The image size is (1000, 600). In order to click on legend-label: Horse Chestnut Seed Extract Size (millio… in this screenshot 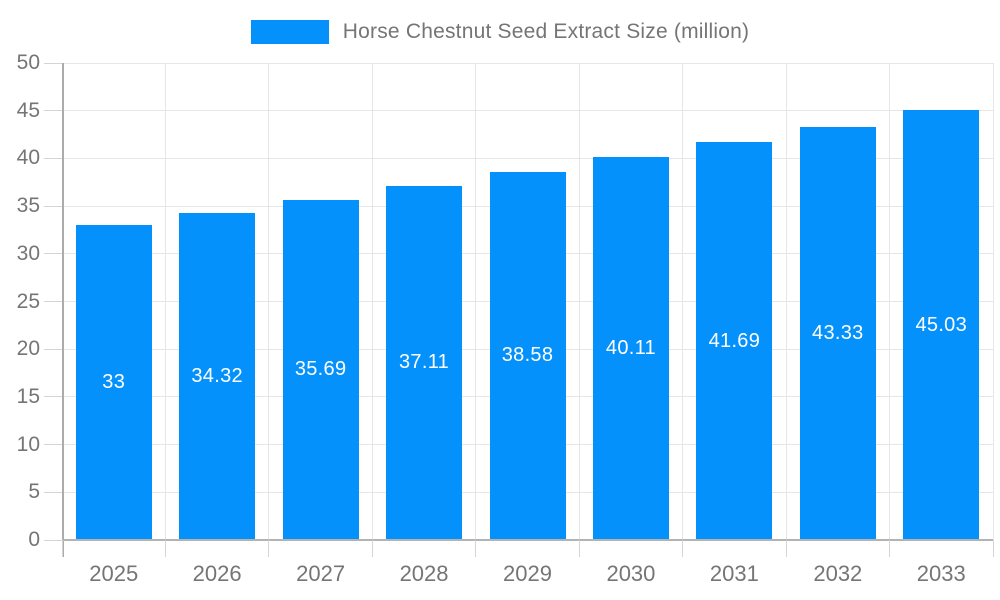, I will do `click(546, 31)`.